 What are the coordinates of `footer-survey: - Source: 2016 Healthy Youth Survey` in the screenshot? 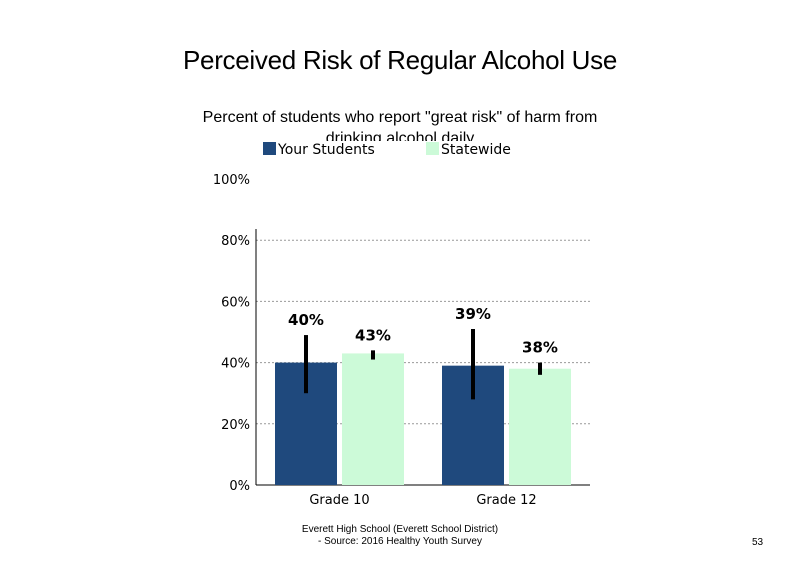 It's located at (400, 541).